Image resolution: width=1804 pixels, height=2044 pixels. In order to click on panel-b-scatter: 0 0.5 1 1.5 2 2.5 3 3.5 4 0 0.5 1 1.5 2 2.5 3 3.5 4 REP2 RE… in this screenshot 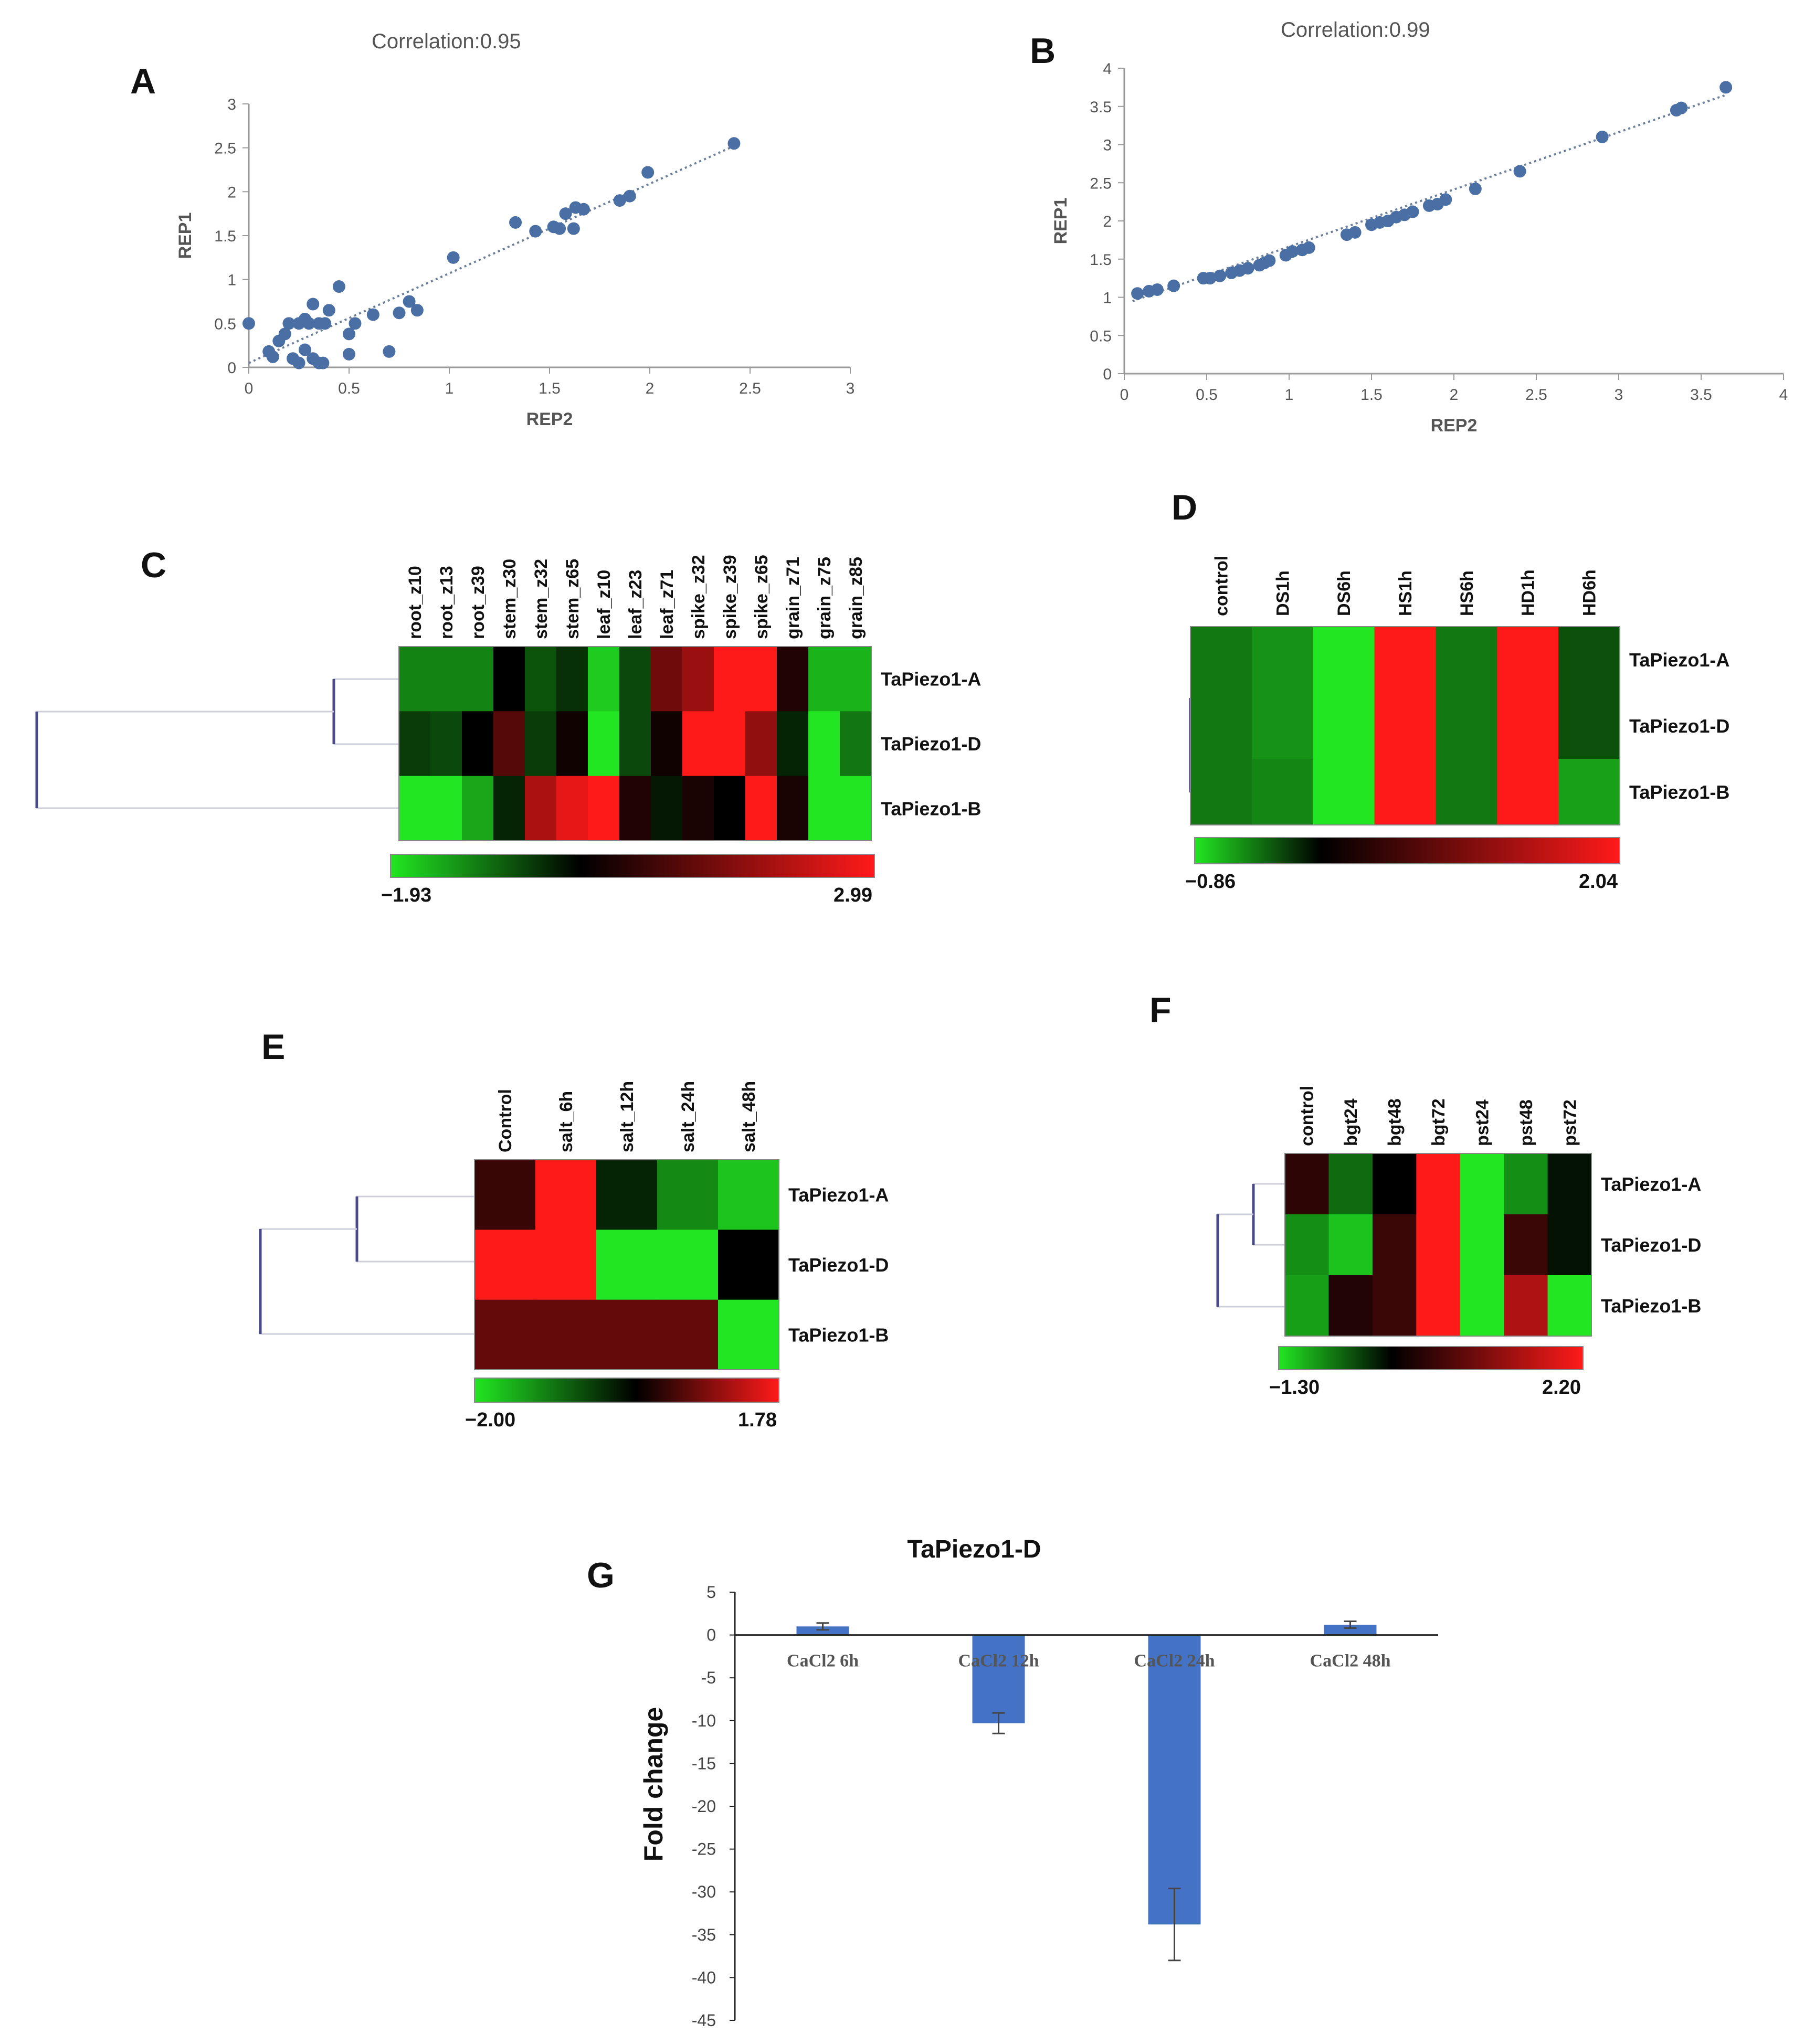, I will do `click(1419, 248)`.